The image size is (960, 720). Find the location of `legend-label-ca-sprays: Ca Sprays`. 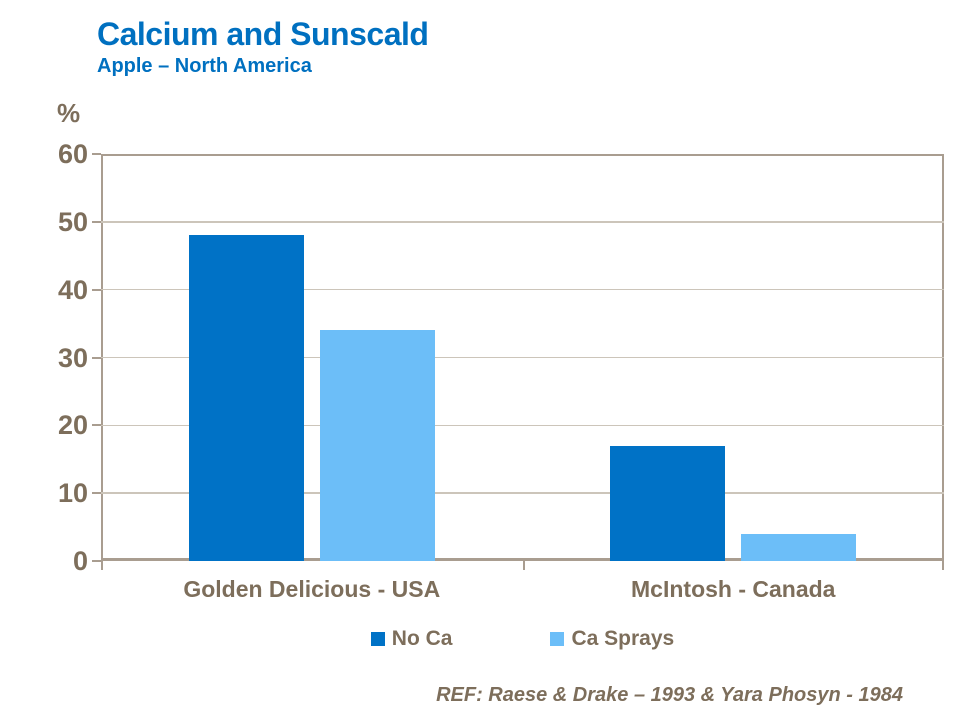

legend-label-ca-sprays: Ca Sprays is located at coordinates (623, 638).